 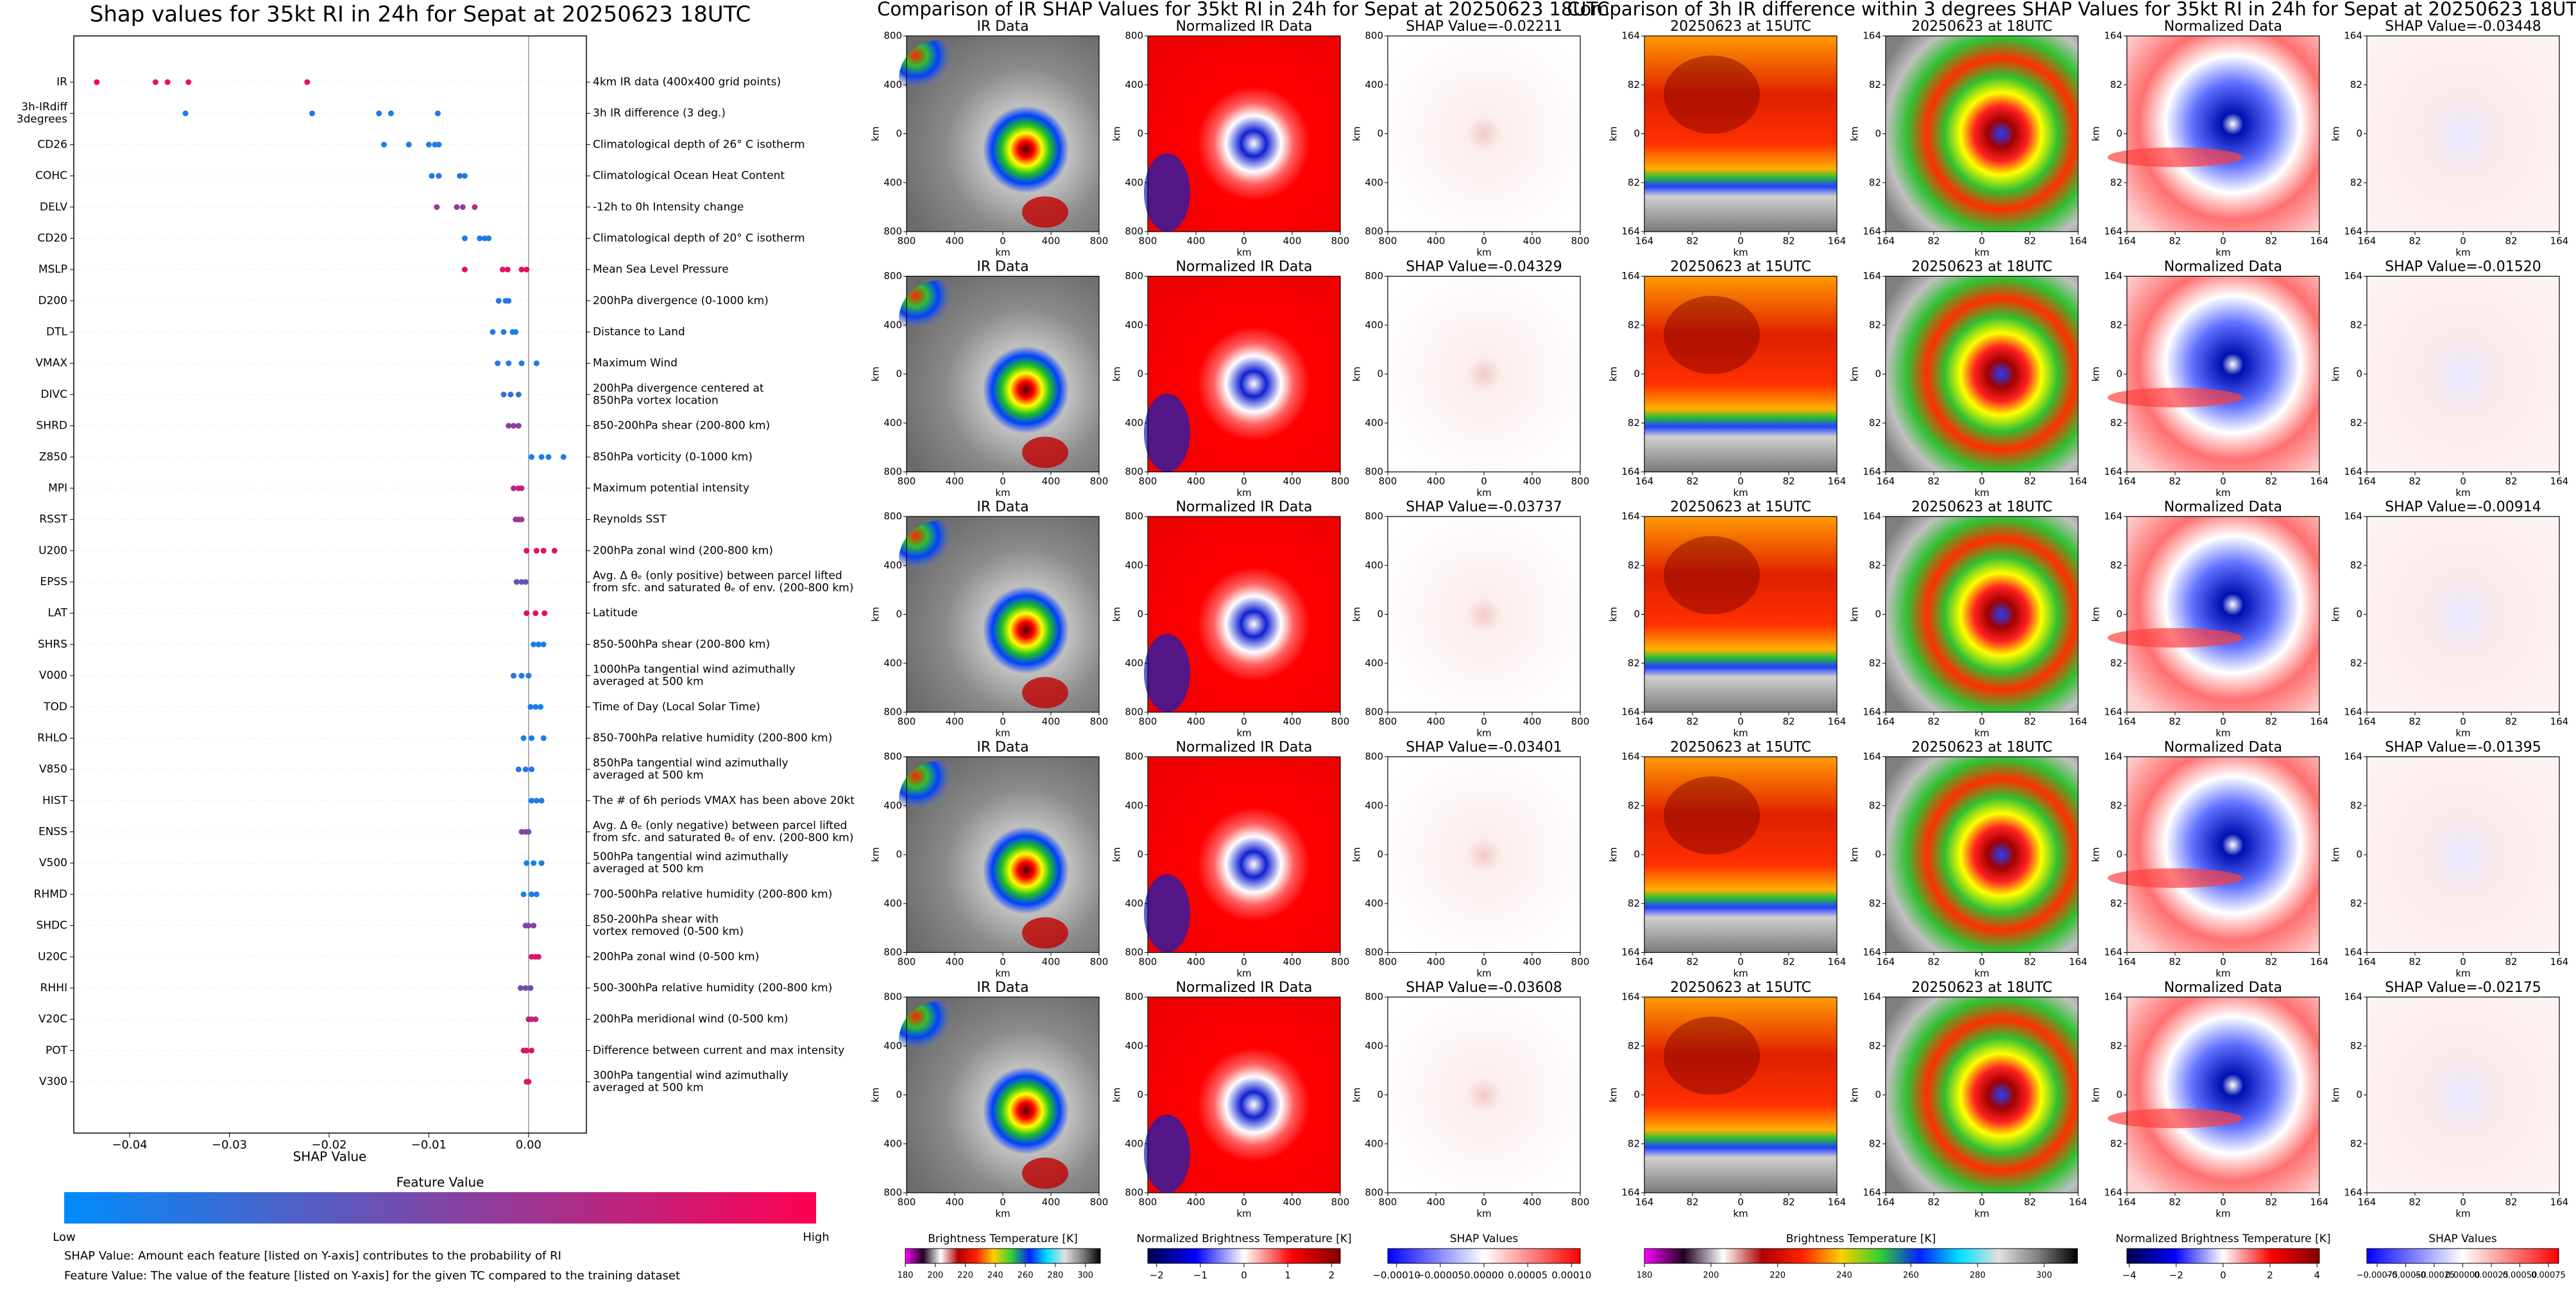 I want to click on feature-label-line: V000, so click(x=53, y=676).